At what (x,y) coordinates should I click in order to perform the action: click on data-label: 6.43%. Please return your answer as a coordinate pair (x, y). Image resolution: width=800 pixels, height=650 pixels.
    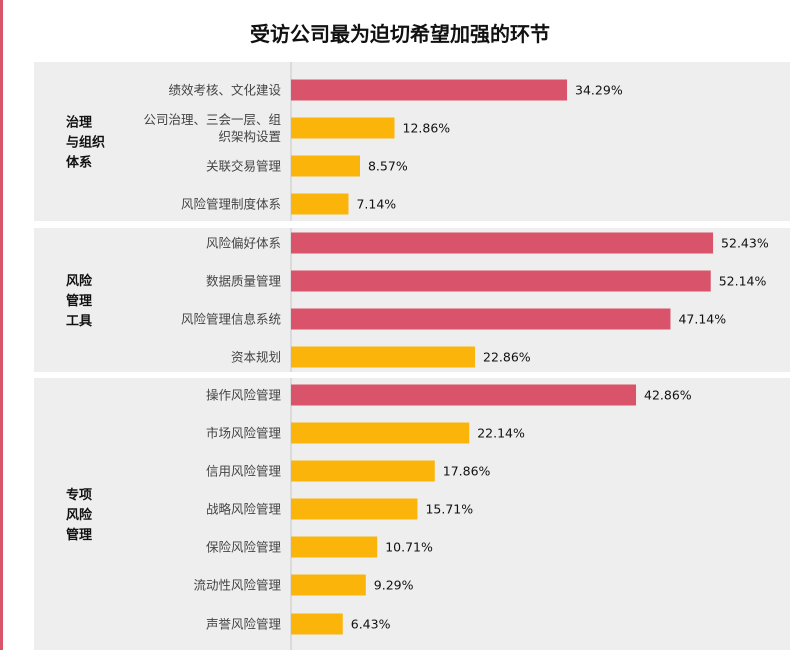
    Looking at the image, I should click on (371, 624).